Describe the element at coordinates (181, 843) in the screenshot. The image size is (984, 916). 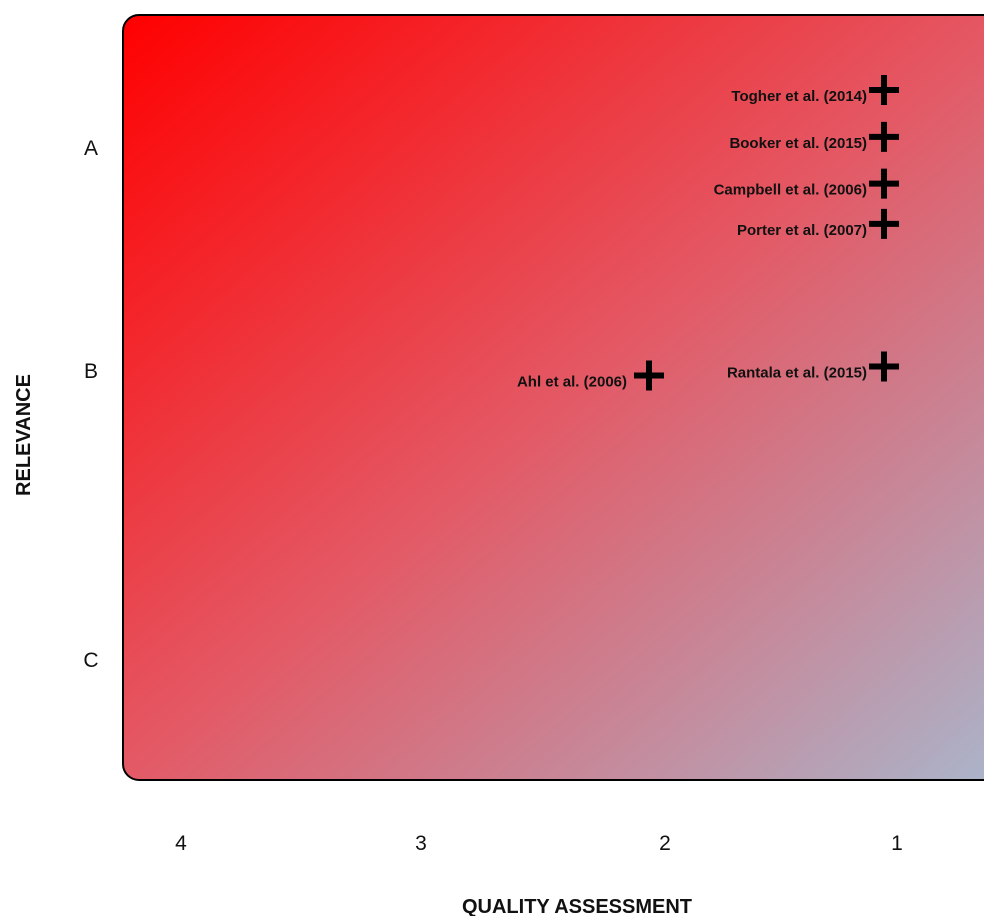
I see `x-tick-label-4: 4` at that location.